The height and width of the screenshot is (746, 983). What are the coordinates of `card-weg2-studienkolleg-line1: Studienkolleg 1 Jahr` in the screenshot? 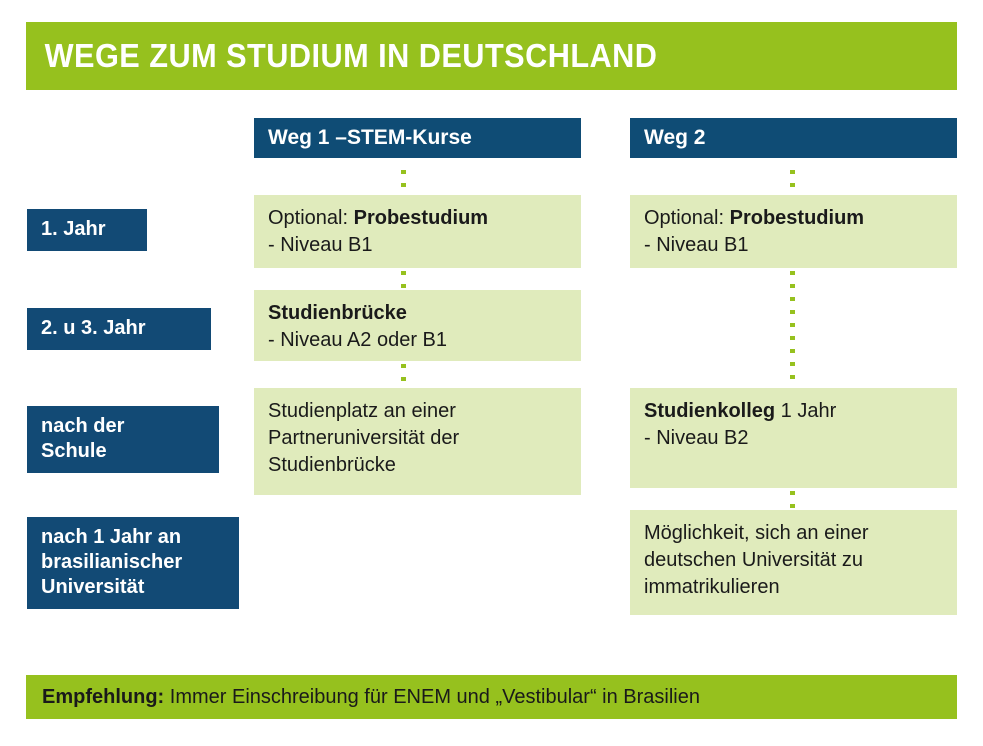 It's located at (793, 411).